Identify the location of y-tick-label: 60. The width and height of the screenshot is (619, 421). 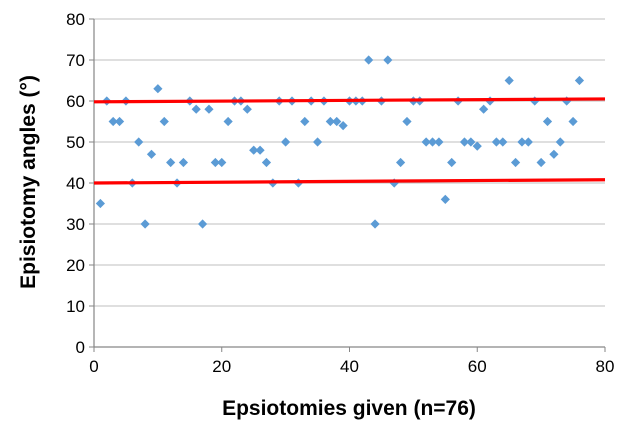
(75, 101).